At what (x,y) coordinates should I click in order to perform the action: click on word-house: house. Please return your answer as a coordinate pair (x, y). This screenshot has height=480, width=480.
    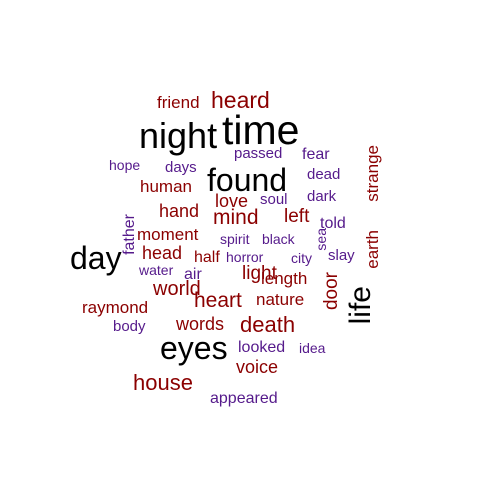
    Looking at the image, I should click on (163, 382).